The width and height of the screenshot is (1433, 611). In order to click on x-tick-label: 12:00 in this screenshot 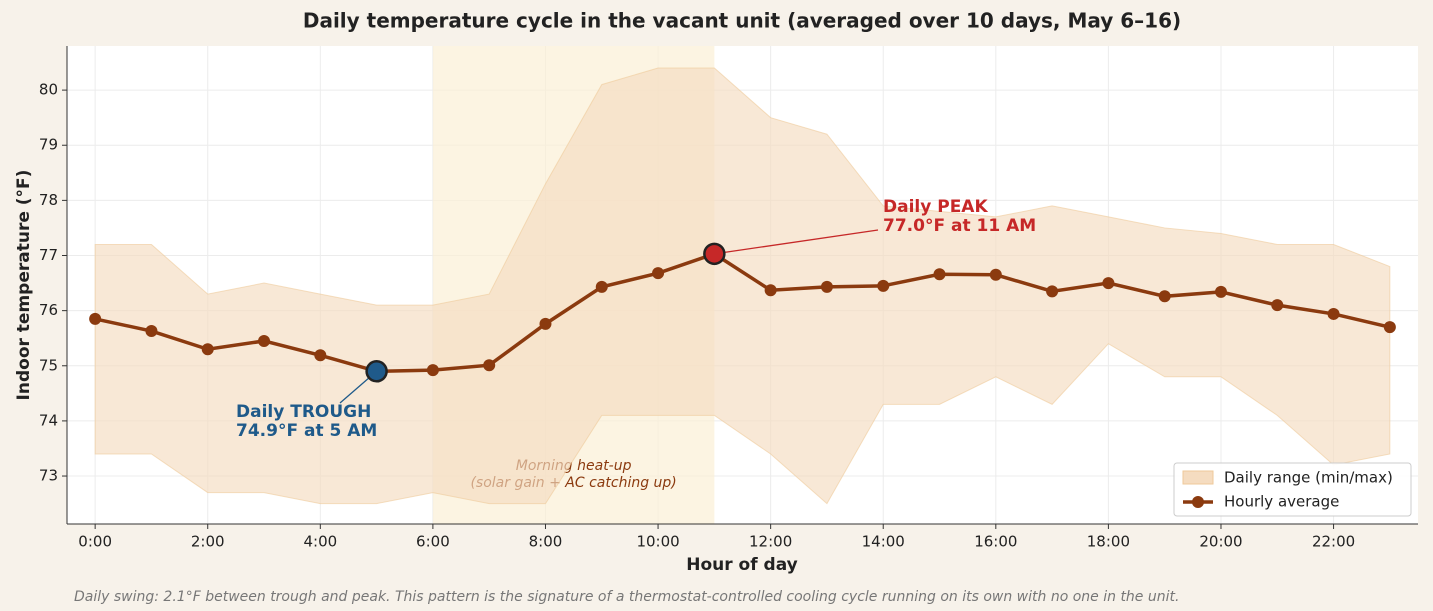, I will do `click(770, 542)`.